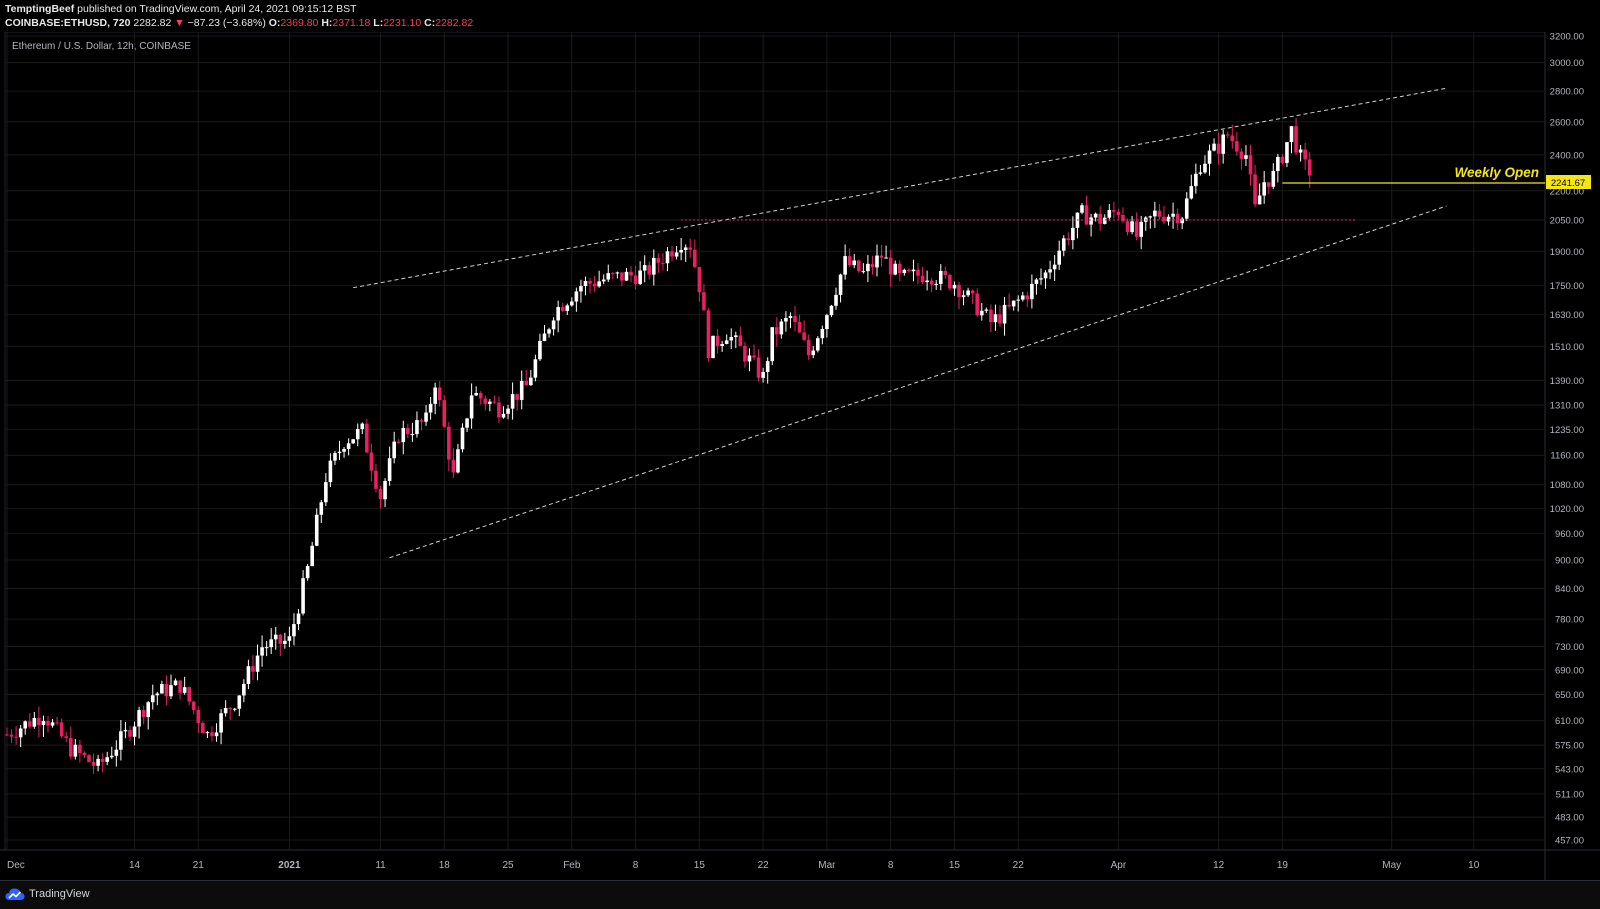  What do you see at coordinates (40, 9) in the screenshot?
I see `author-name: TemptingBeef` at bounding box center [40, 9].